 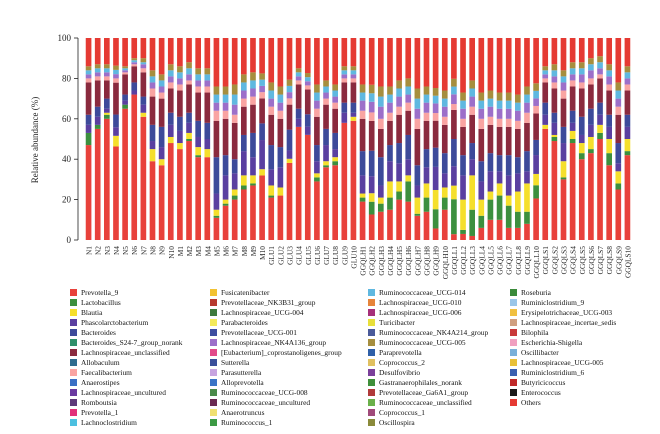 What do you see at coordinates (499, 229) in the screenshot?
I see `bar-segment-GGQLL6` at bounding box center [499, 229].